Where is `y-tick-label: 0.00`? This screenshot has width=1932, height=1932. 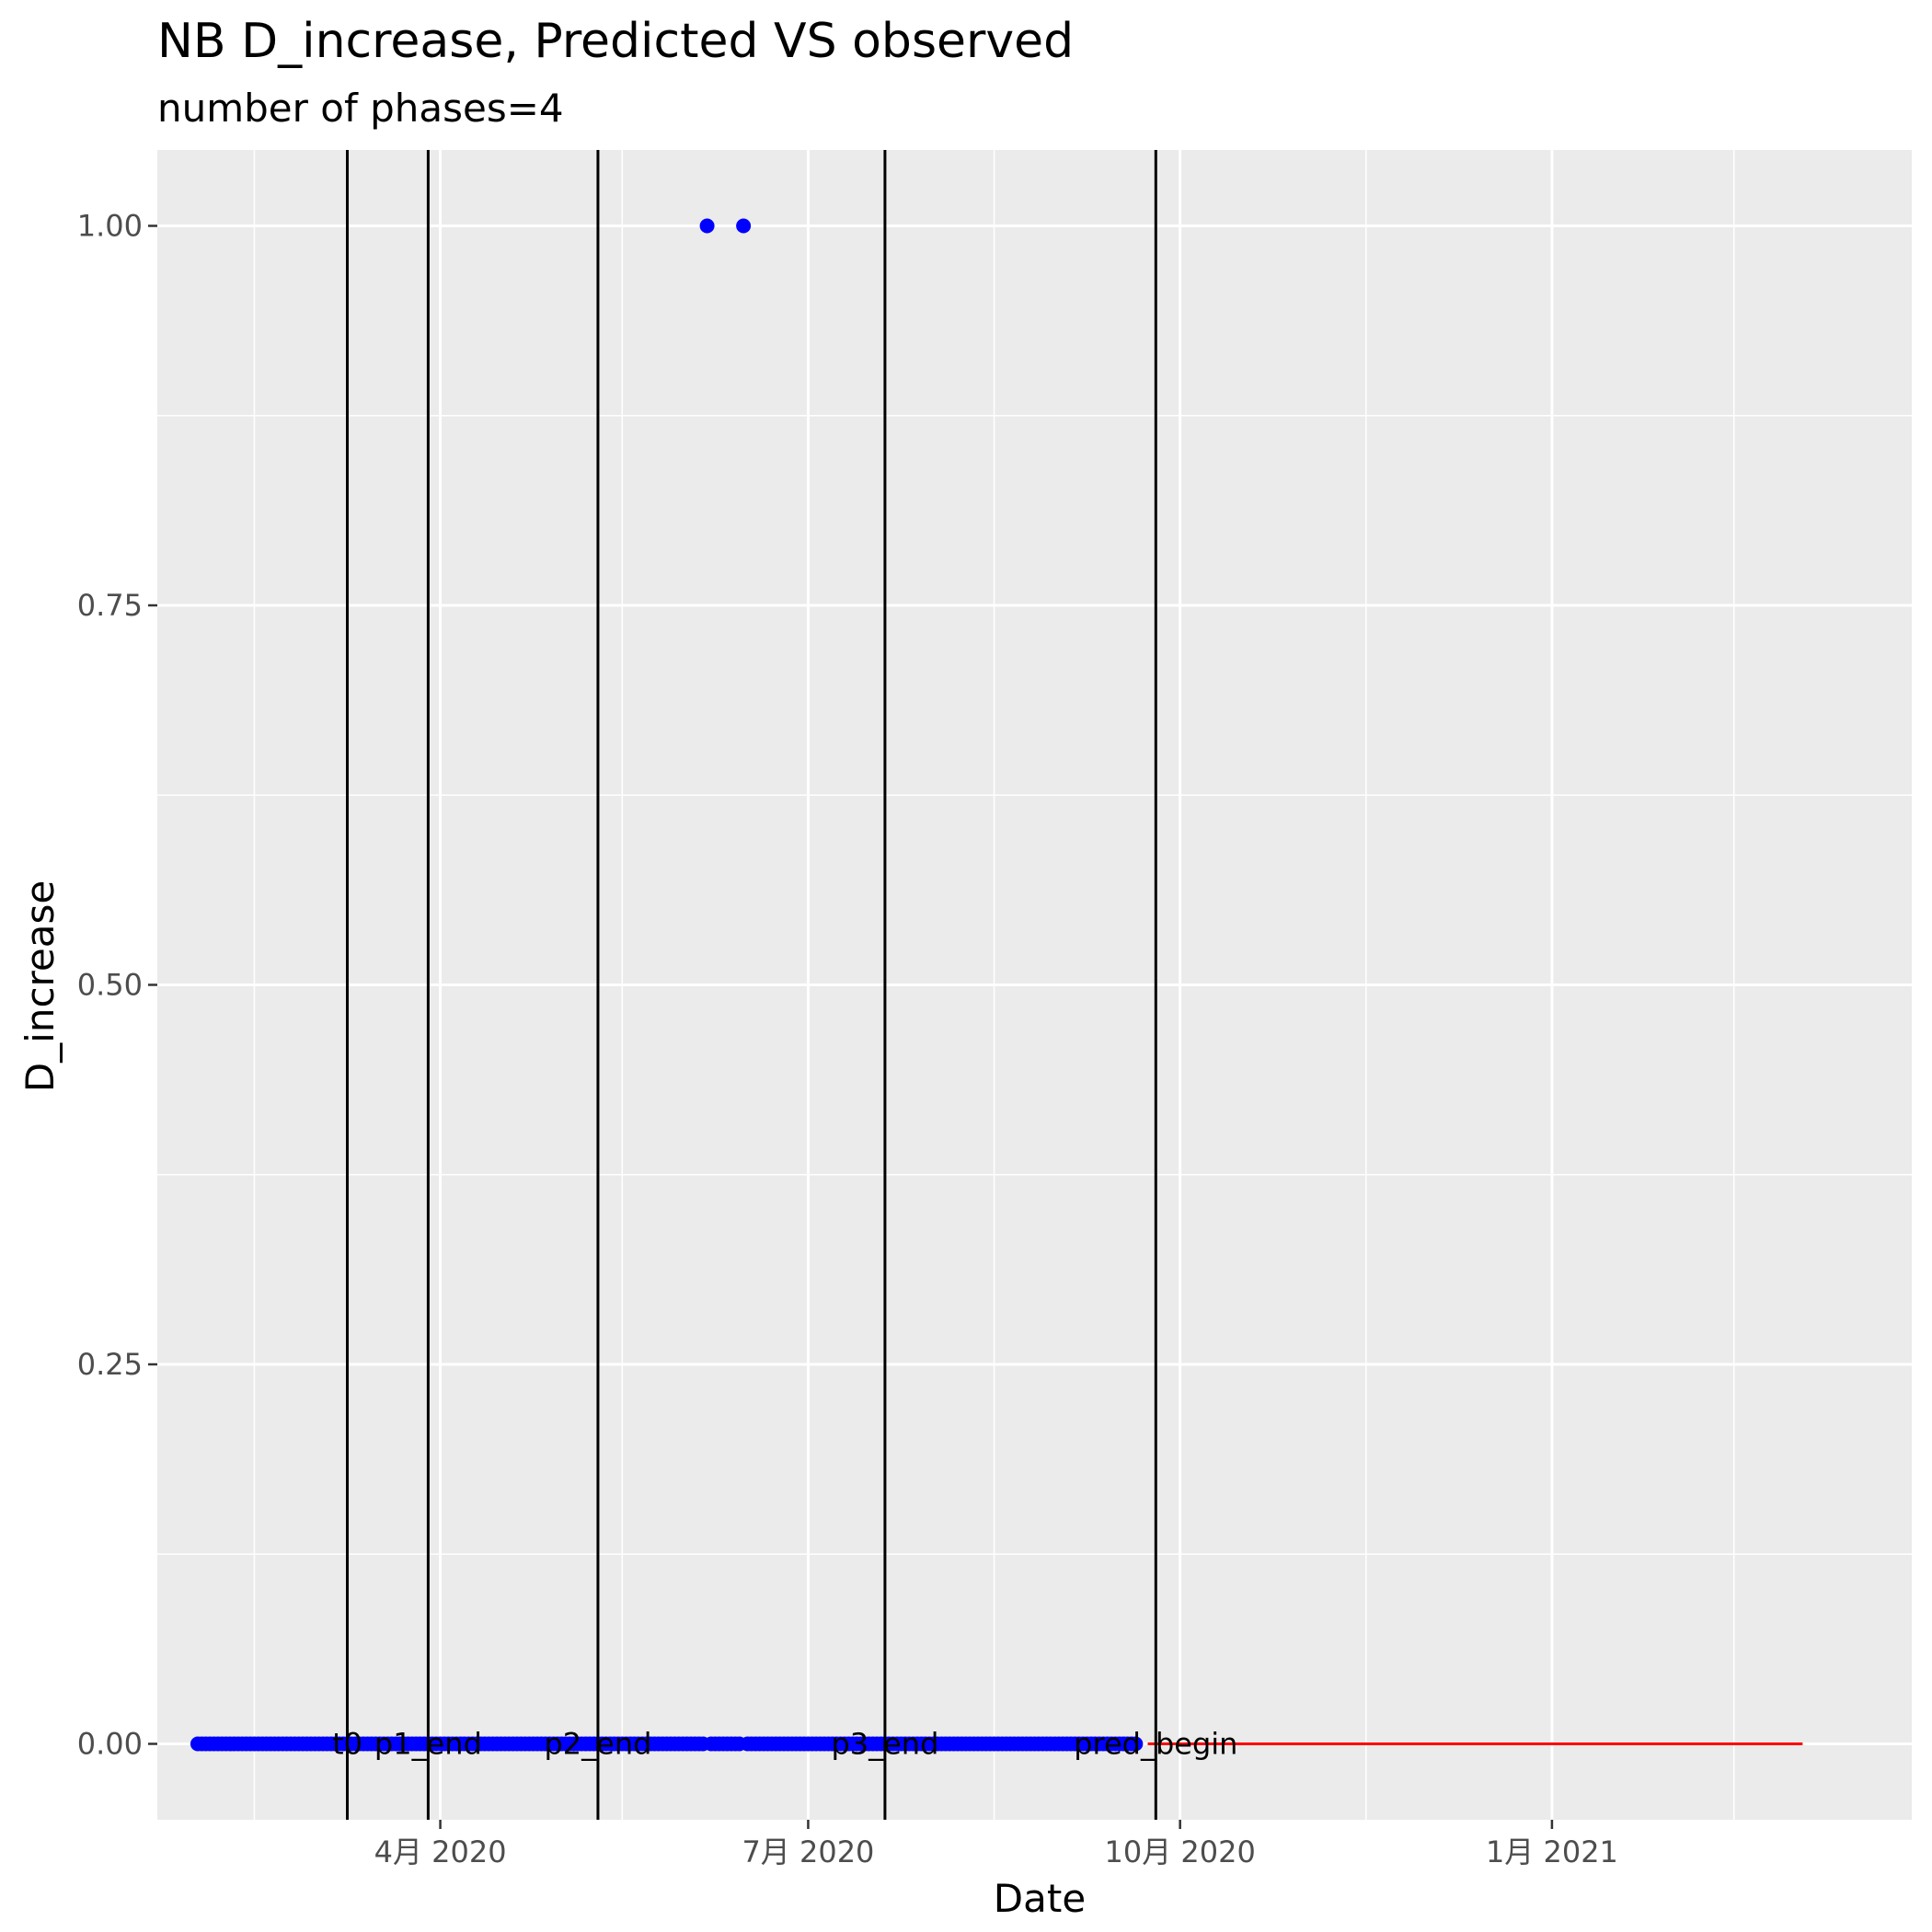
y-tick-label: 0.00 is located at coordinates (110, 1744).